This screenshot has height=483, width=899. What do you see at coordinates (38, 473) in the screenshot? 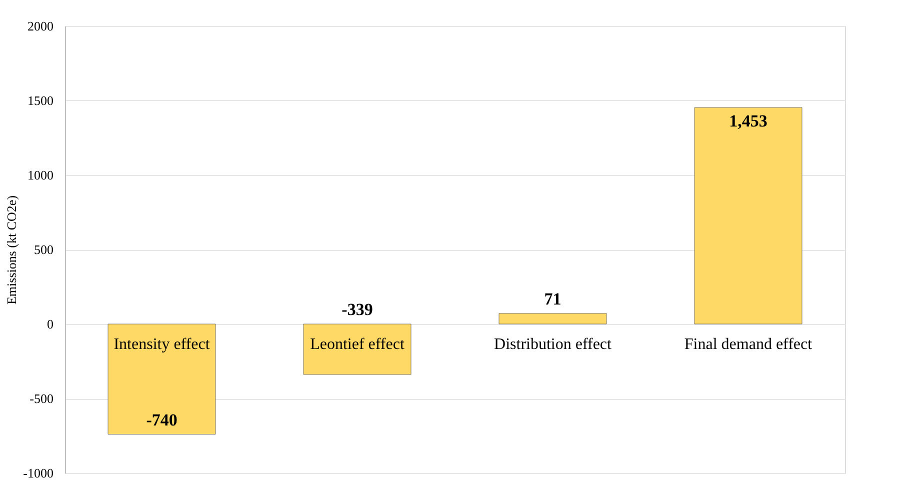
I see `y-tick-label: -1000` at bounding box center [38, 473].